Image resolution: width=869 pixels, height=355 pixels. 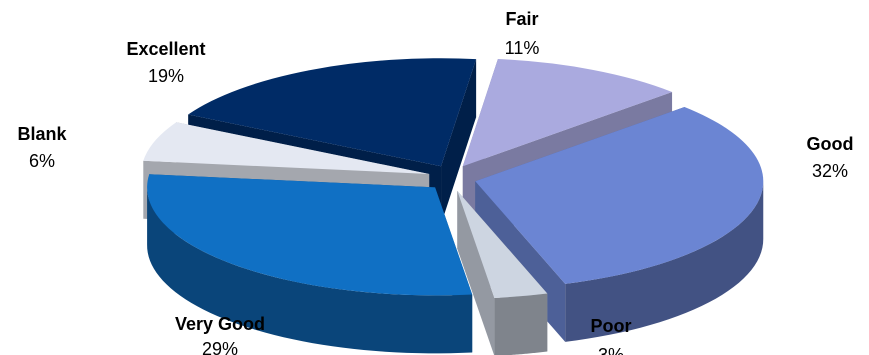 I want to click on slice-label-fair: Fair, so click(x=521, y=19).